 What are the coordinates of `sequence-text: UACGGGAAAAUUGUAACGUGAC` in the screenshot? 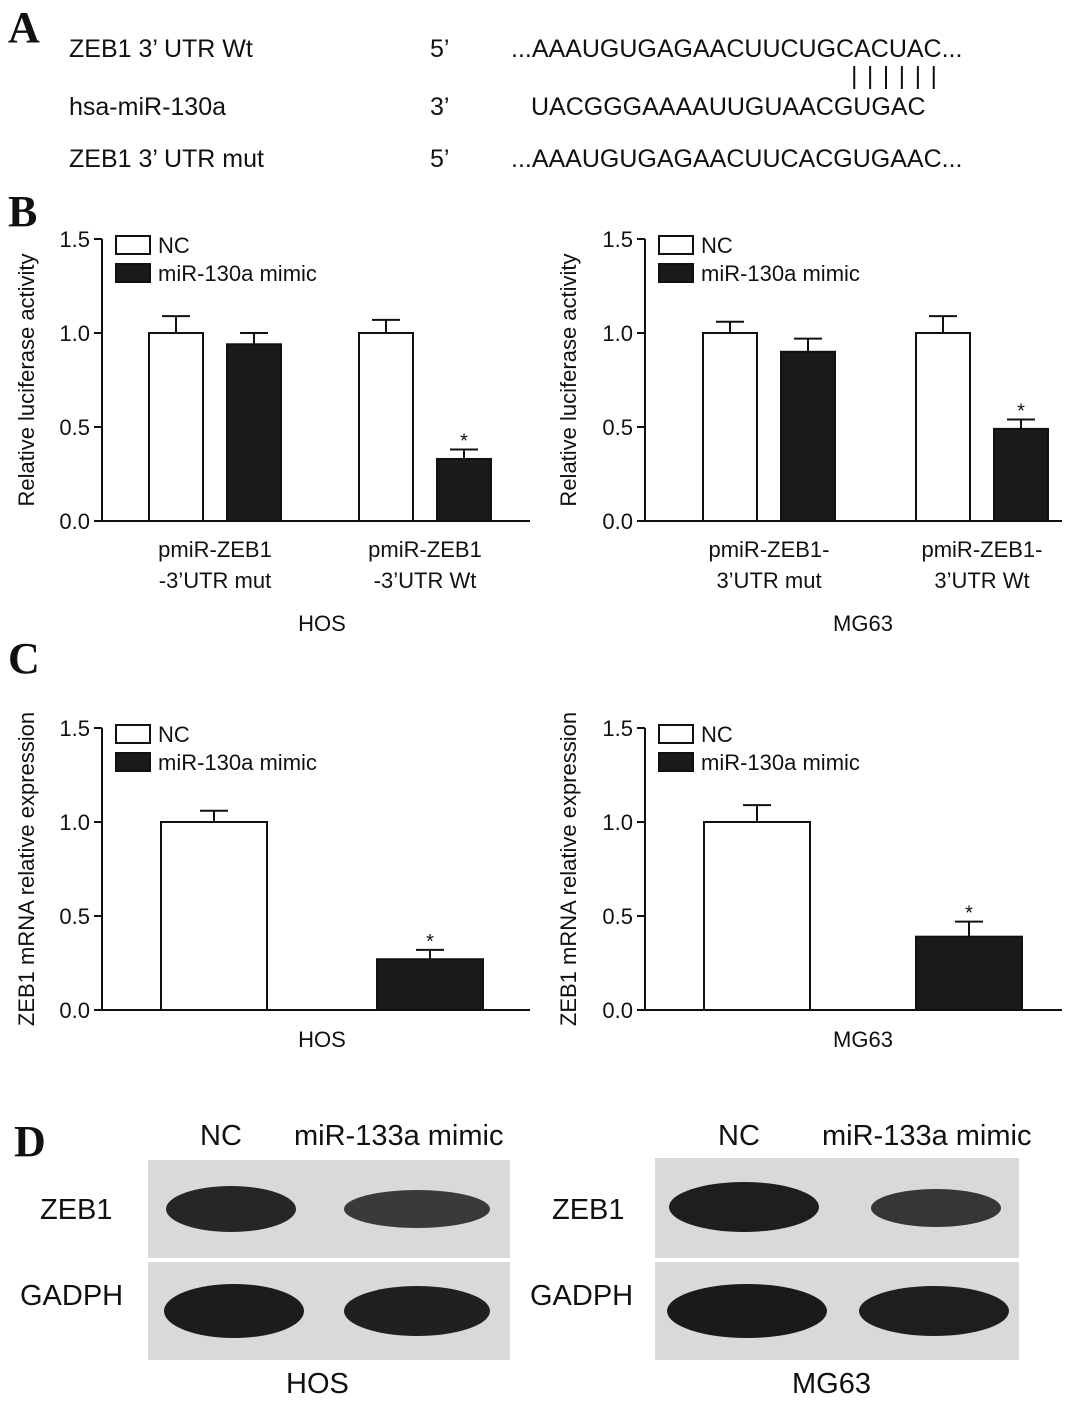 It's located at (728, 107).